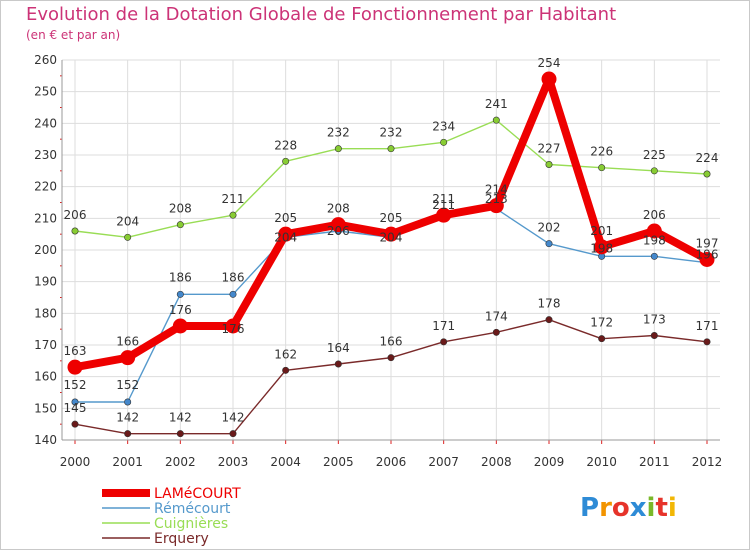 The image size is (750, 550). What do you see at coordinates (45, 60) in the screenshot?
I see `y-tick-label: 260` at bounding box center [45, 60].